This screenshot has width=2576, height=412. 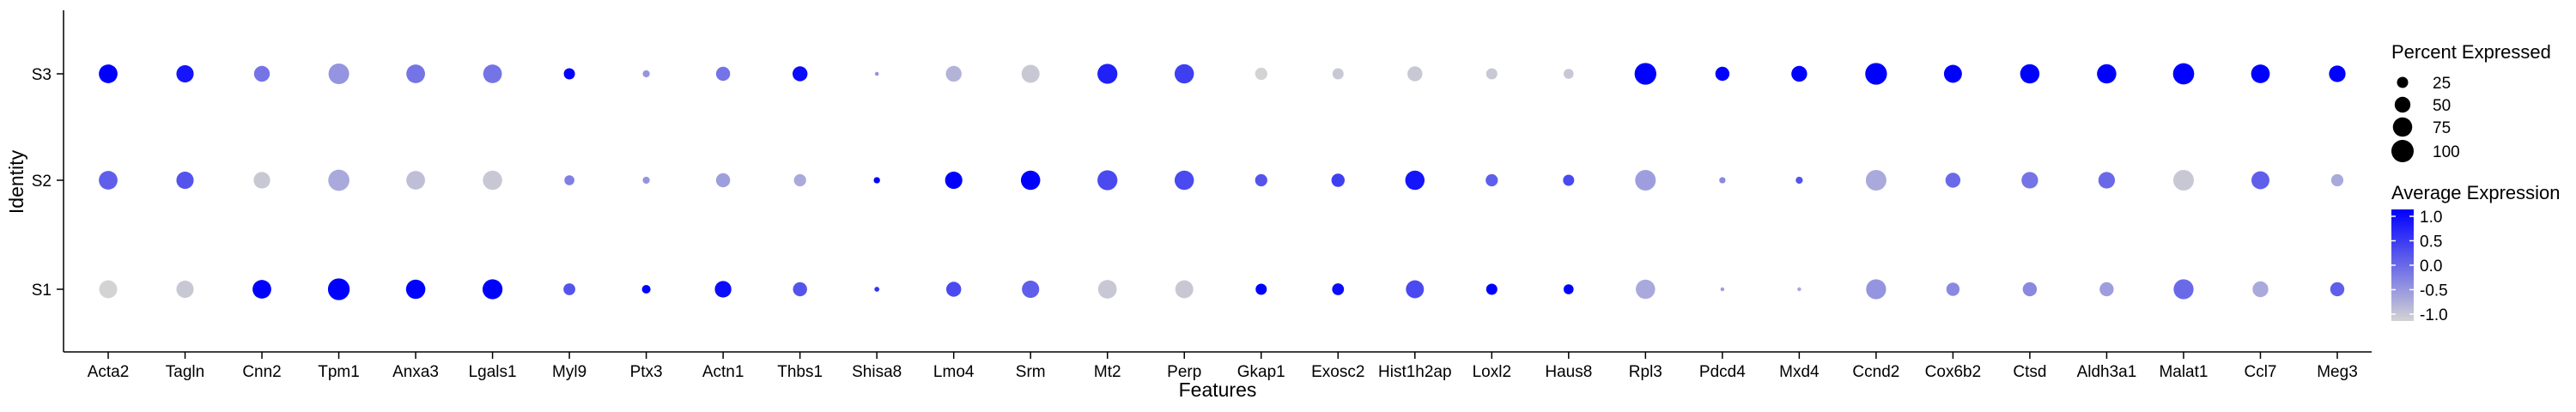 I want to click on x-tick-label: Malat1, so click(x=2184, y=372).